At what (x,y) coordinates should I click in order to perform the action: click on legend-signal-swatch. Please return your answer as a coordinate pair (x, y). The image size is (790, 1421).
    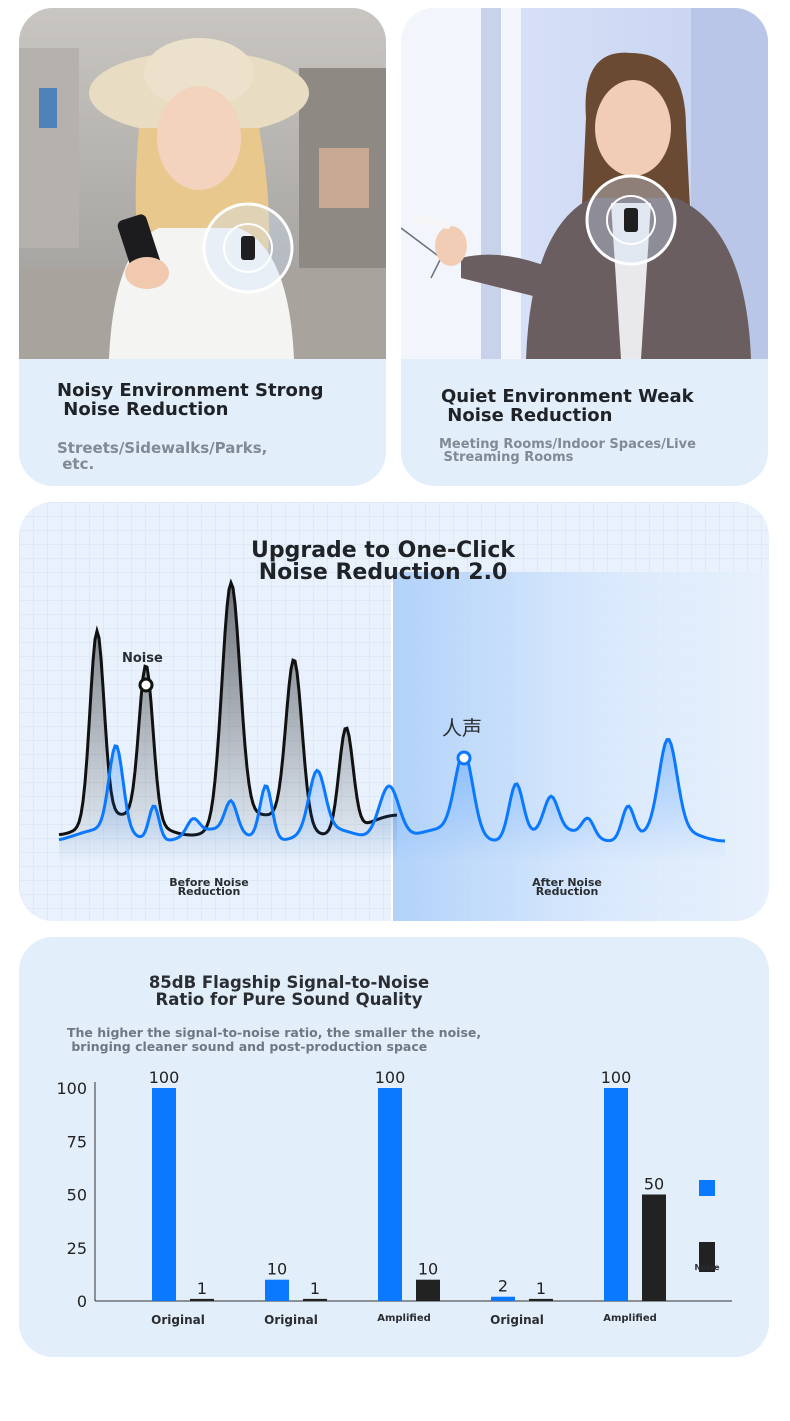
    Looking at the image, I should click on (707, 1188).